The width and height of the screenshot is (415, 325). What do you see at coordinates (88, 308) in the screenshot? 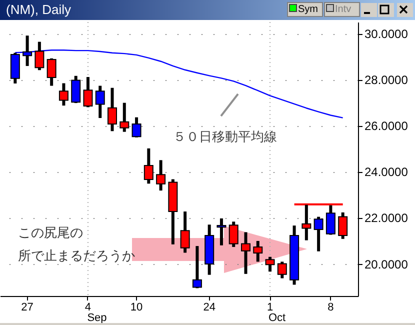
I see `x-tick-label: 4` at bounding box center [88, 308].